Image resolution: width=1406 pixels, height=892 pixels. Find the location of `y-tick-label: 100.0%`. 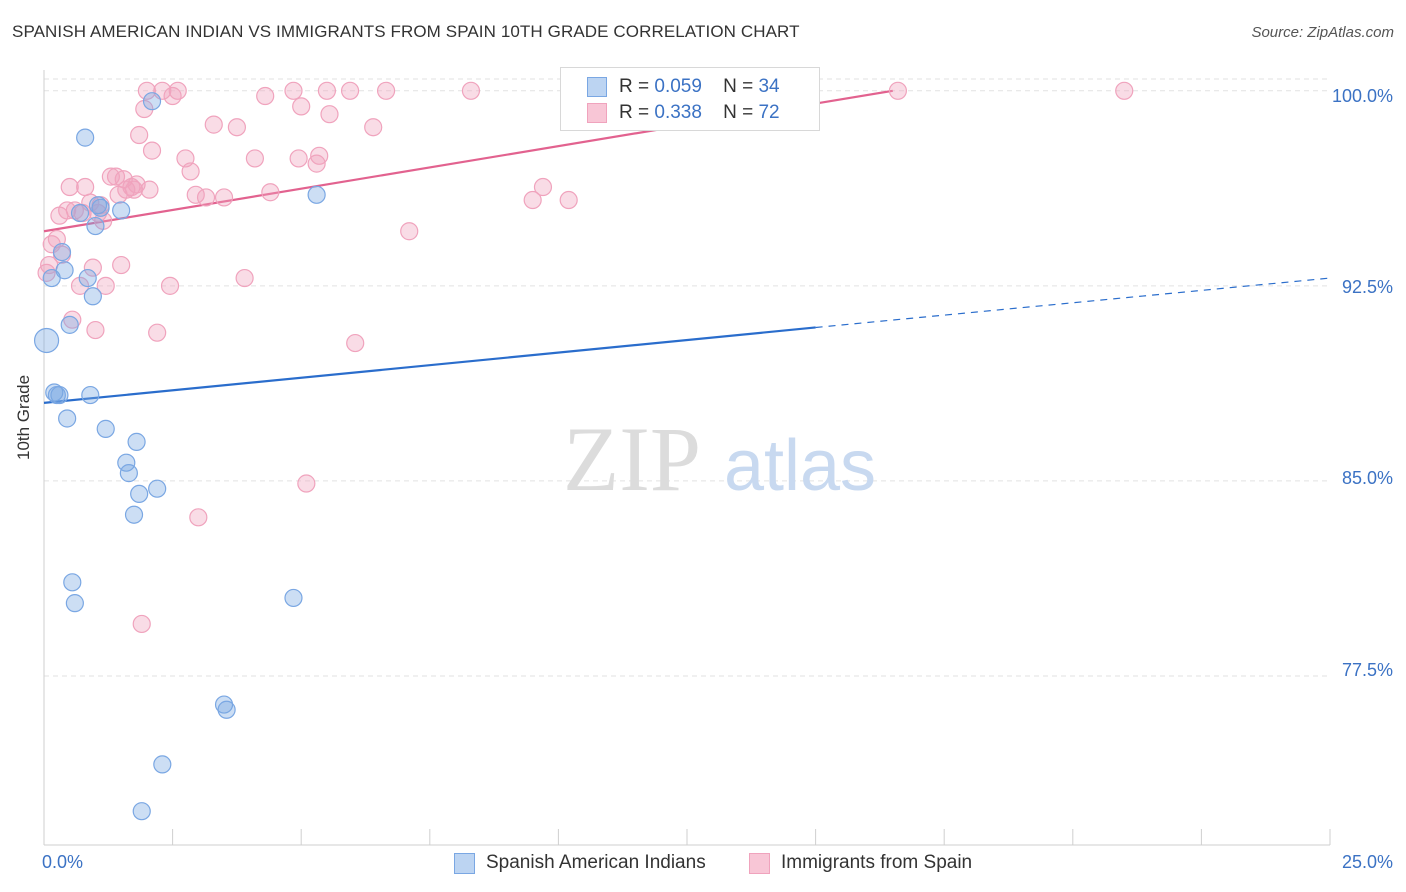

y-tick-label: 100.0% is located at coordinates (1362, 96).